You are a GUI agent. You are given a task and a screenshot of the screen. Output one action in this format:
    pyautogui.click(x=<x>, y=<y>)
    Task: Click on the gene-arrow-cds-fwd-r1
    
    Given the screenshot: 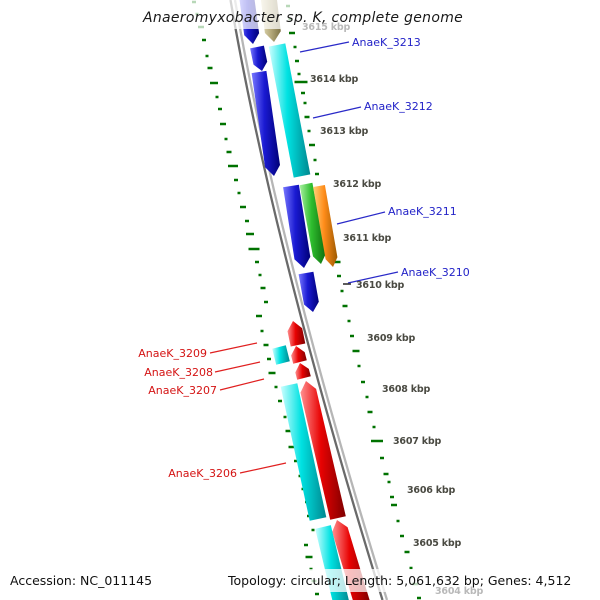 What is the action you would take?
    pyautogui.click(x=296, y=334)
    